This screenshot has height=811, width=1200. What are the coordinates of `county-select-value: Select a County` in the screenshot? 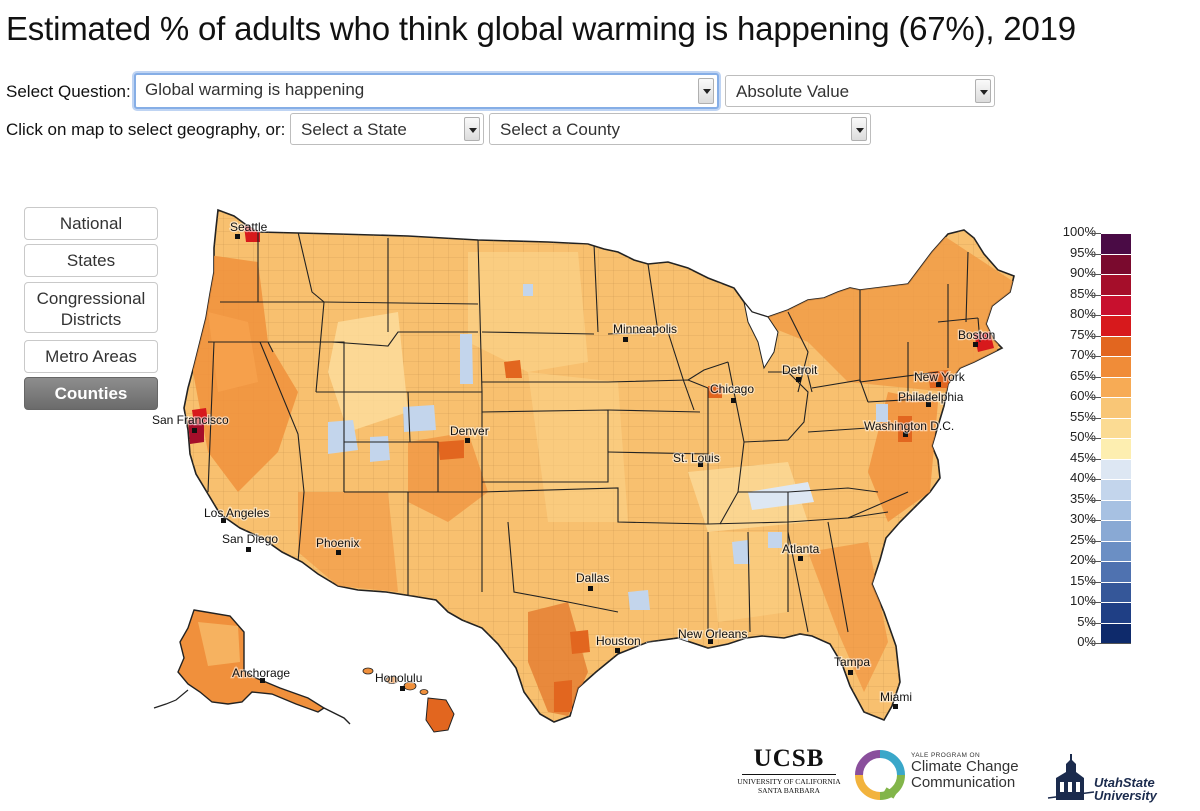 It's located at (560, 129).